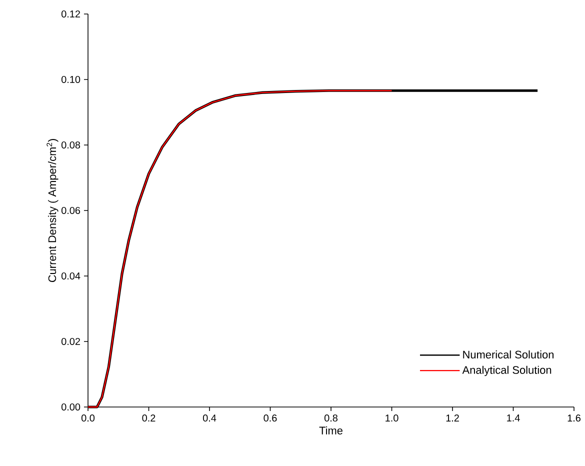  I want to click on x-tick-label: 1.6, so click(574, 418).